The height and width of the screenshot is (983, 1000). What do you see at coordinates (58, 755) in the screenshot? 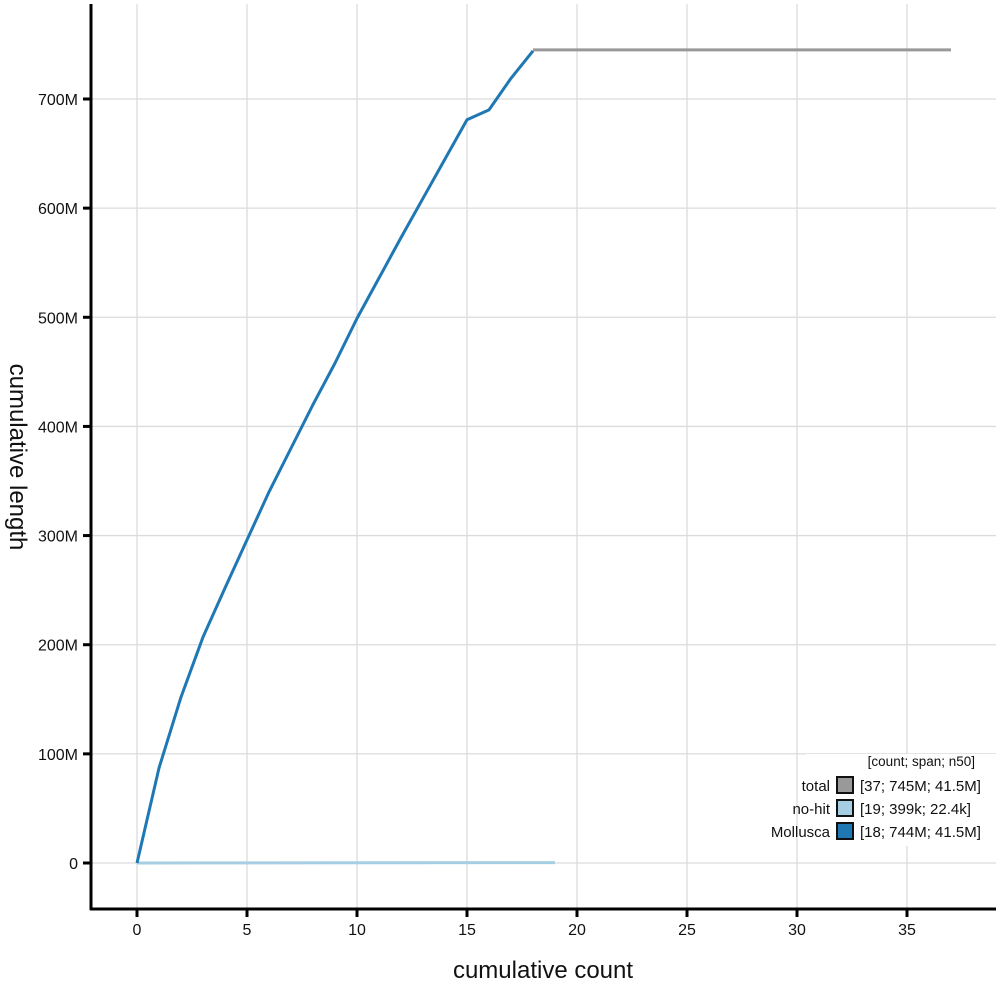
I see `y-tick-label: 100M` at bounding box center [58, 755].